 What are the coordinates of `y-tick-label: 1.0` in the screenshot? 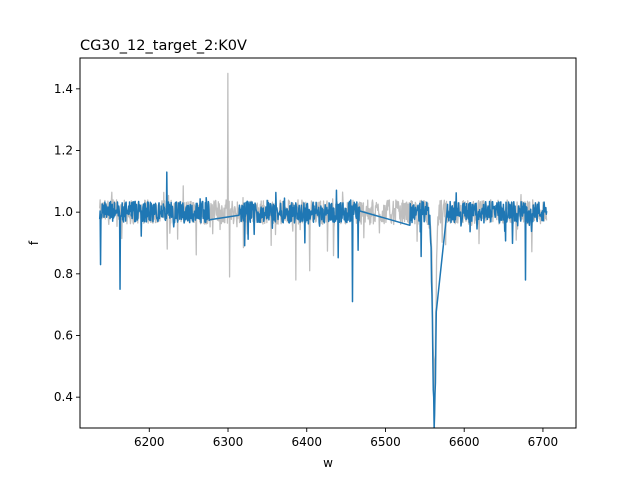 It's located at (63, 212).